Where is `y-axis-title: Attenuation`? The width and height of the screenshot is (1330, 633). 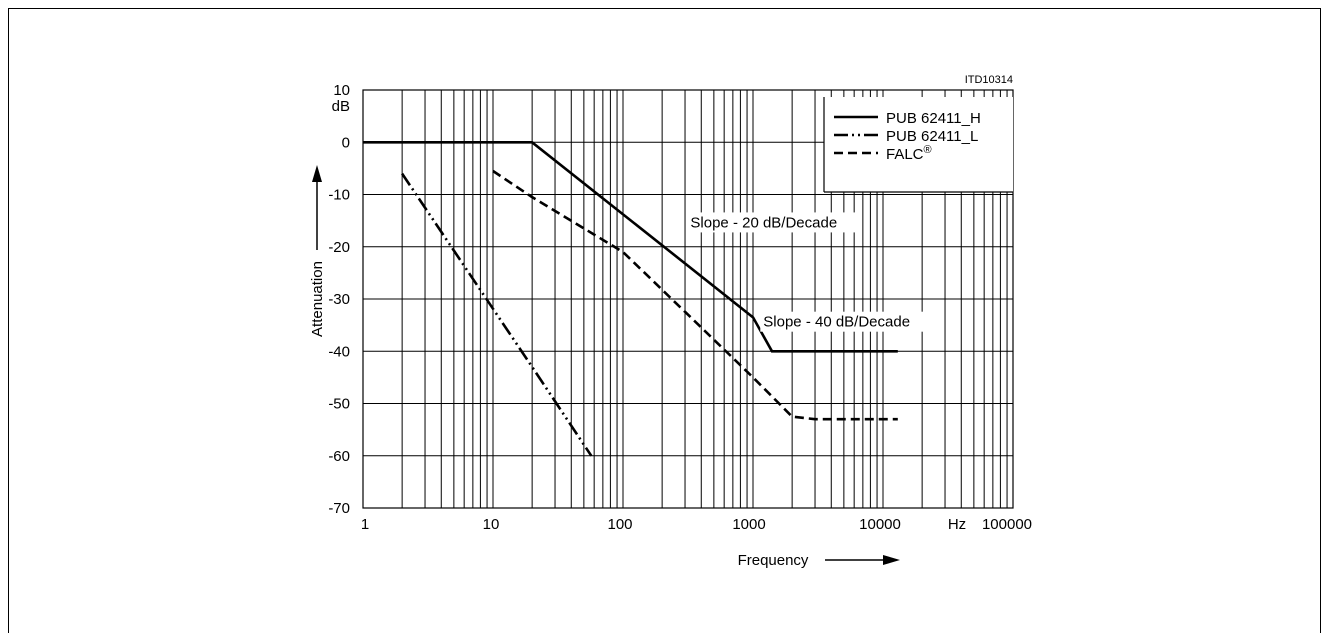
y-axis-title: Attenuation is located at coordinates (317, 299).